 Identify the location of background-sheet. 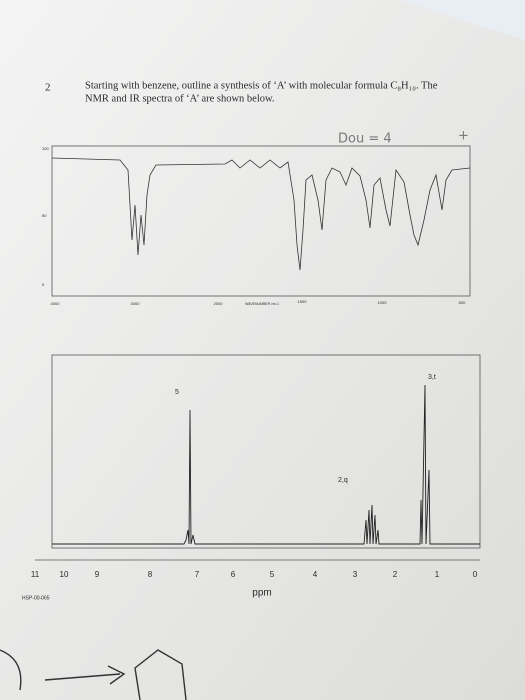
(462, 20).